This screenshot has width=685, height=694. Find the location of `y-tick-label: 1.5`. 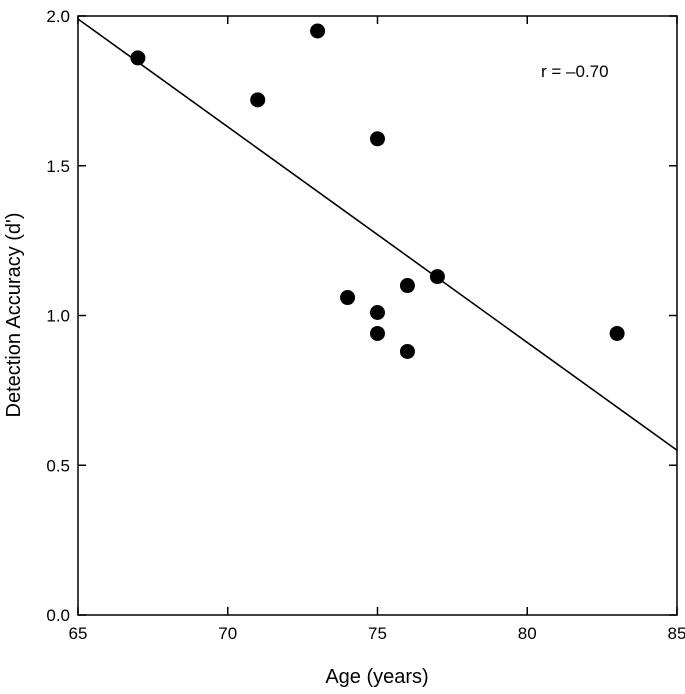

y-tick-label: 1.5 is located at coordinates (58, 166).